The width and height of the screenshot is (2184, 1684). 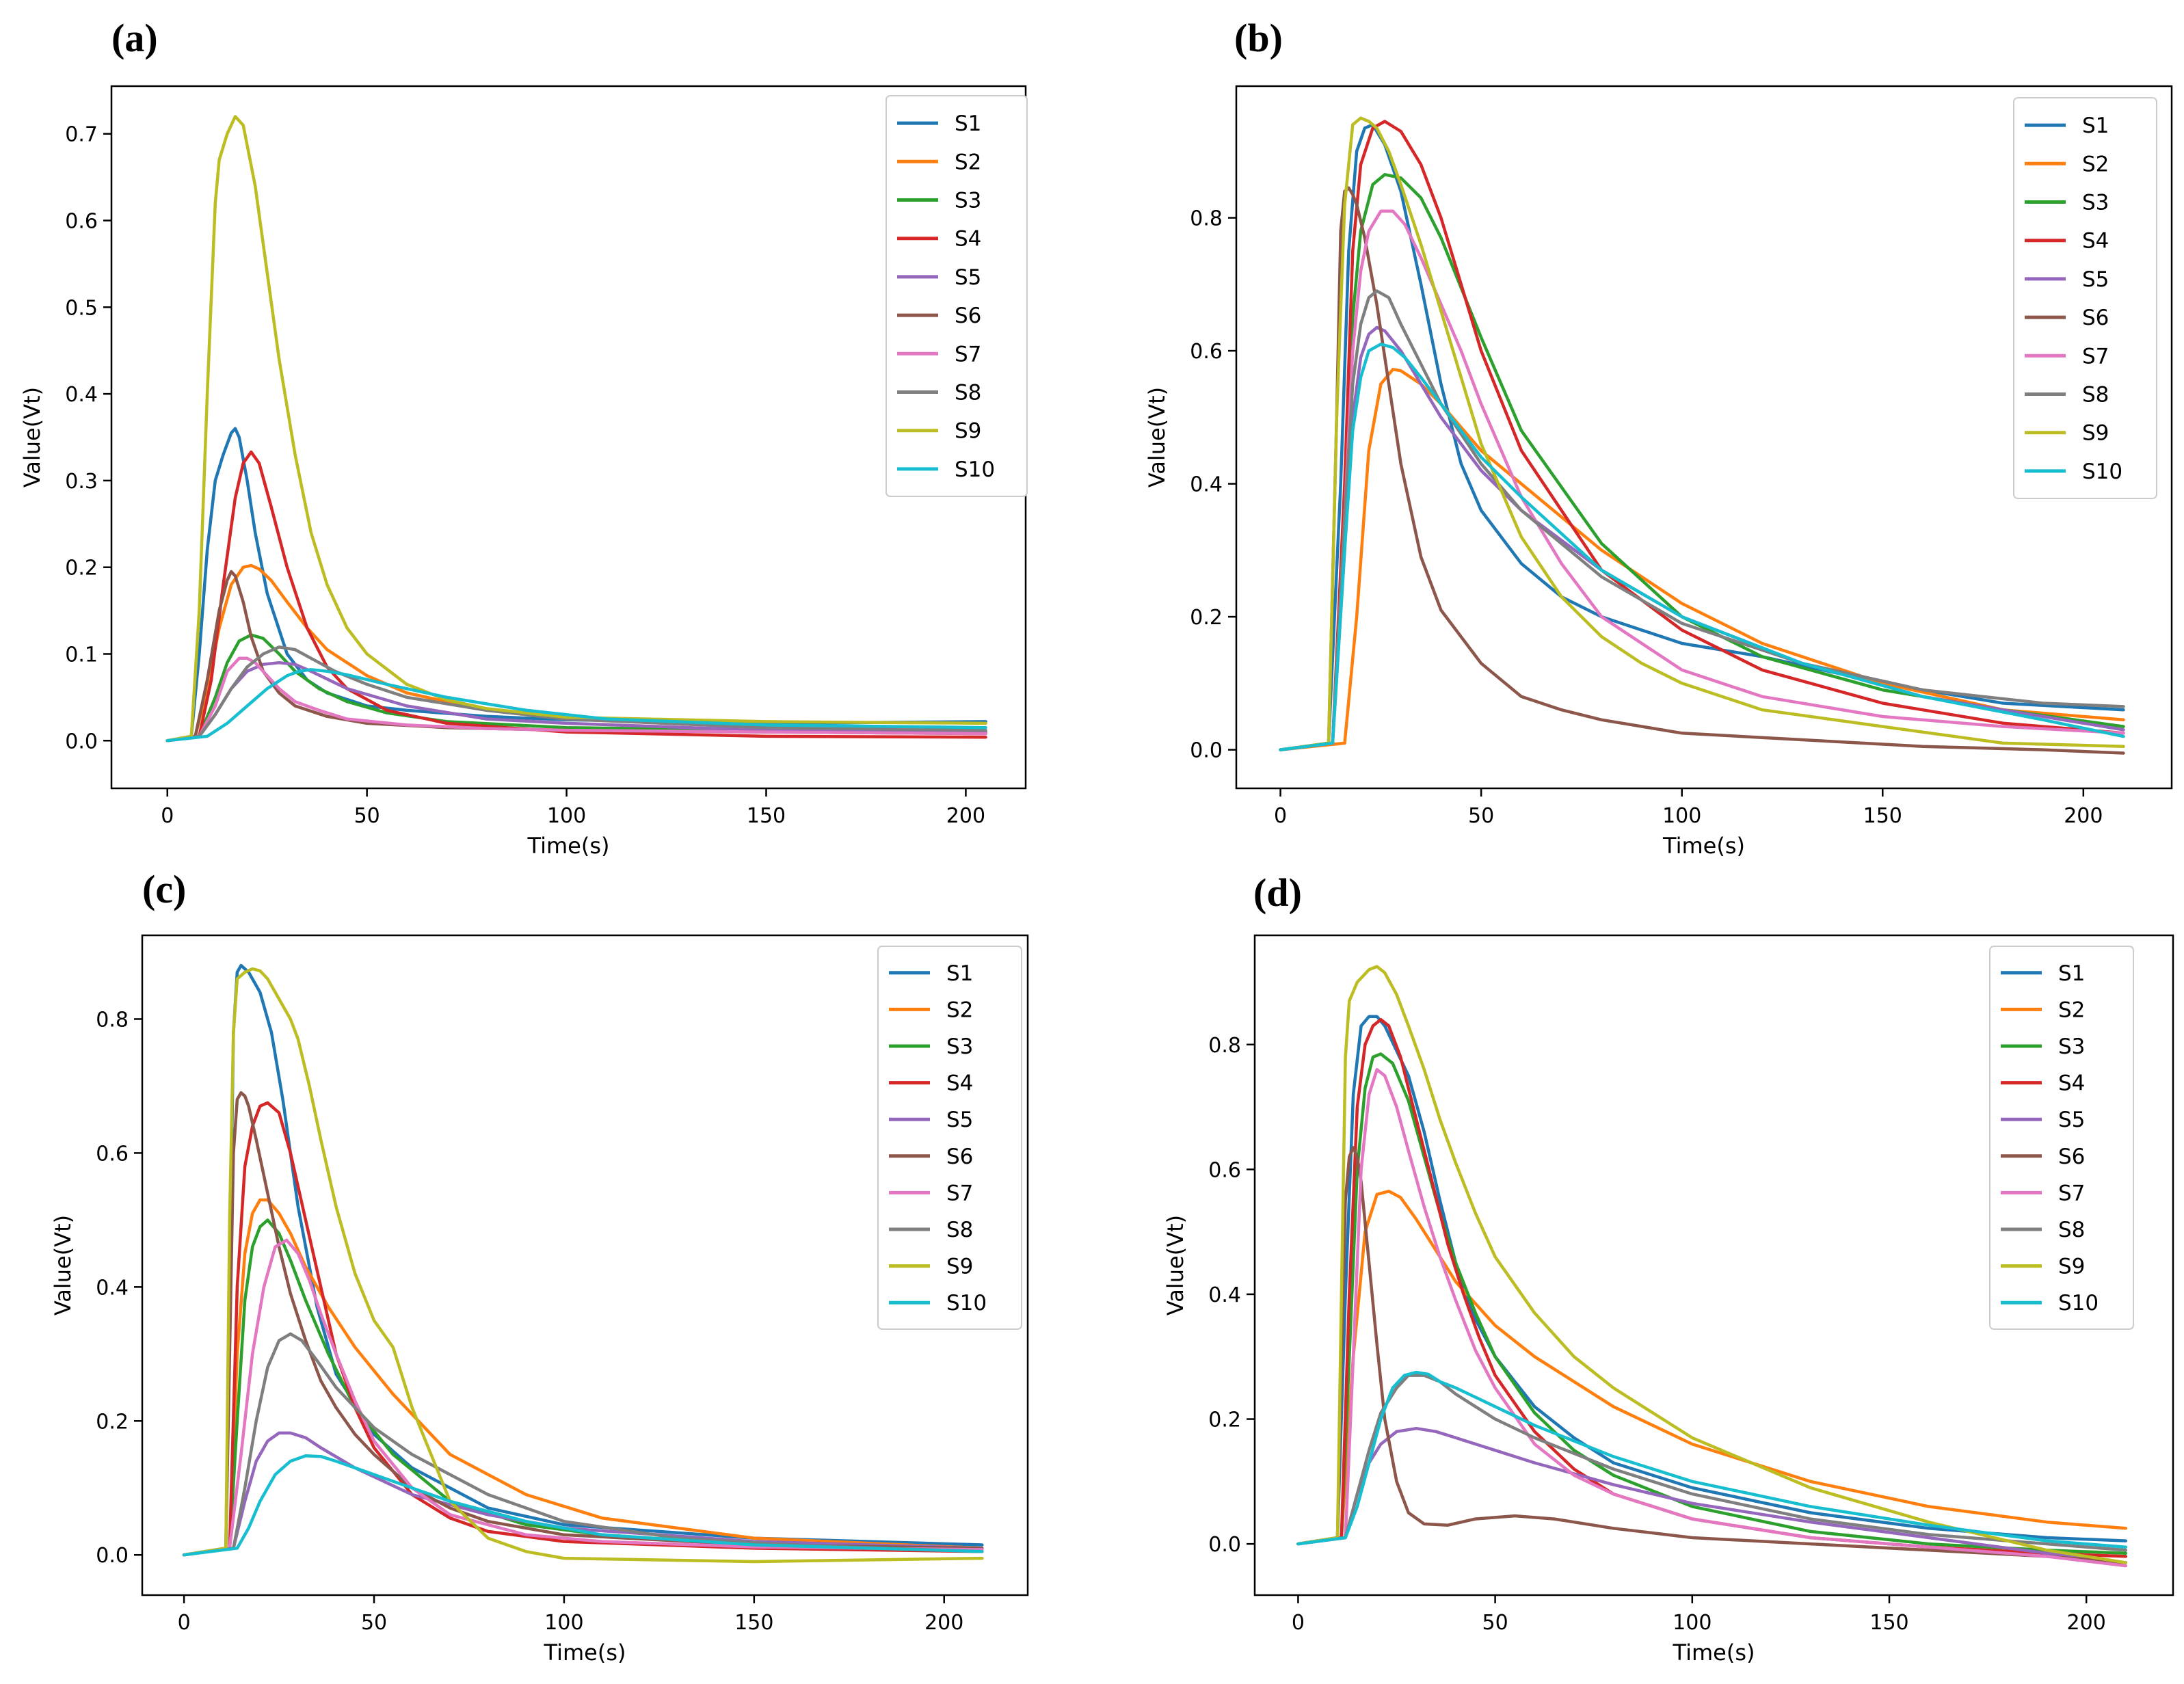 I want to click on series-line-s3, so click(x=583, y=1387).